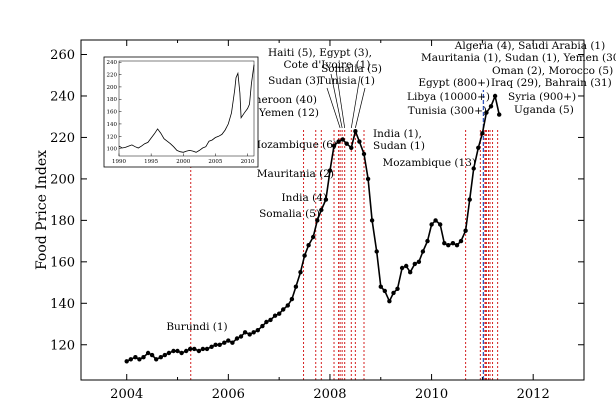  Describe the element at coordinates (126, 394) in the screenshot. I see `x-tick-label: 2004` at that location.